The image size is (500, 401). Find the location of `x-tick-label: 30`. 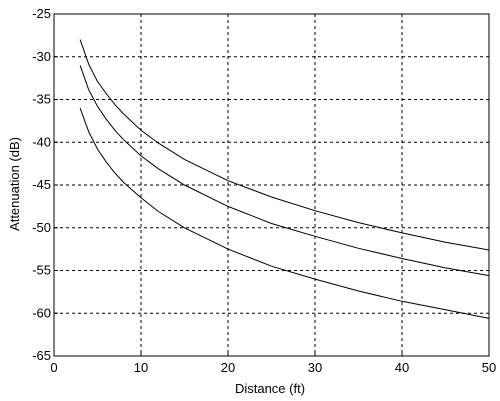

x-tick-label: 30 is located at coordinates (315, 367).